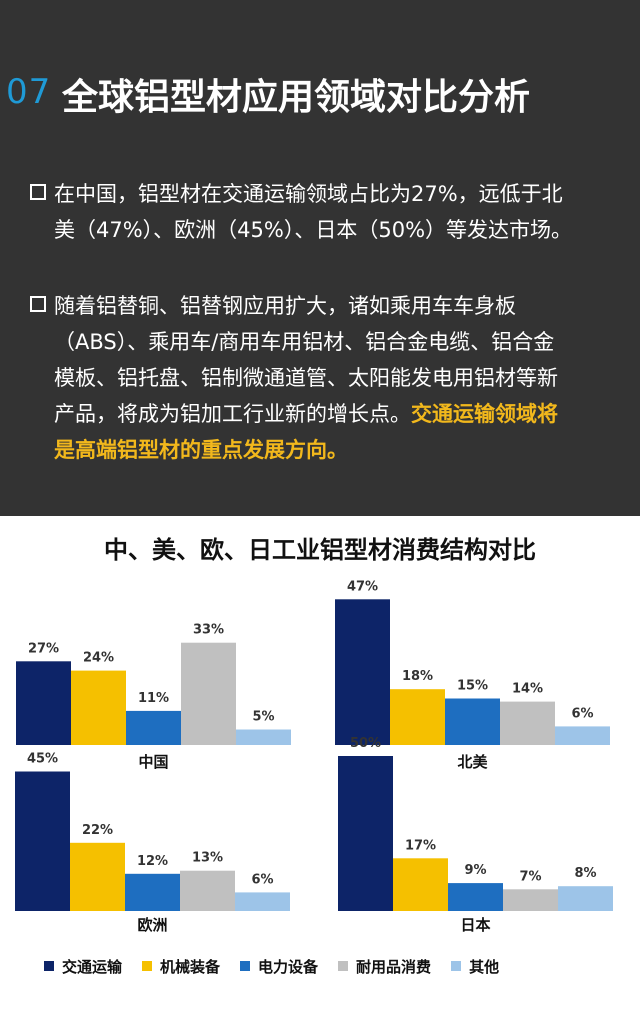 The image size is (640, 1024). Describe the element at coordinates (475, 835) in the screenshot. I see `chart-panel-4: 50% 17% 9% 7% 8% 日本` at that location.